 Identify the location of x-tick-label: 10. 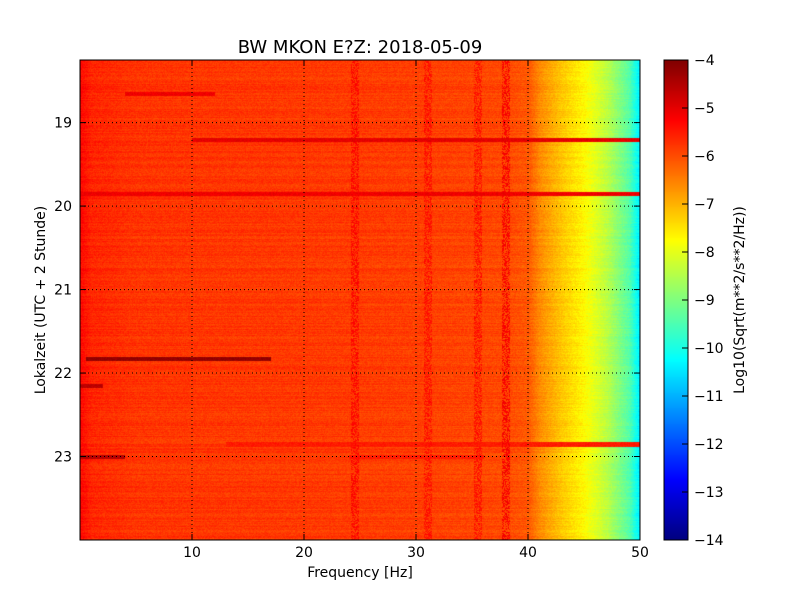
(192, 553).